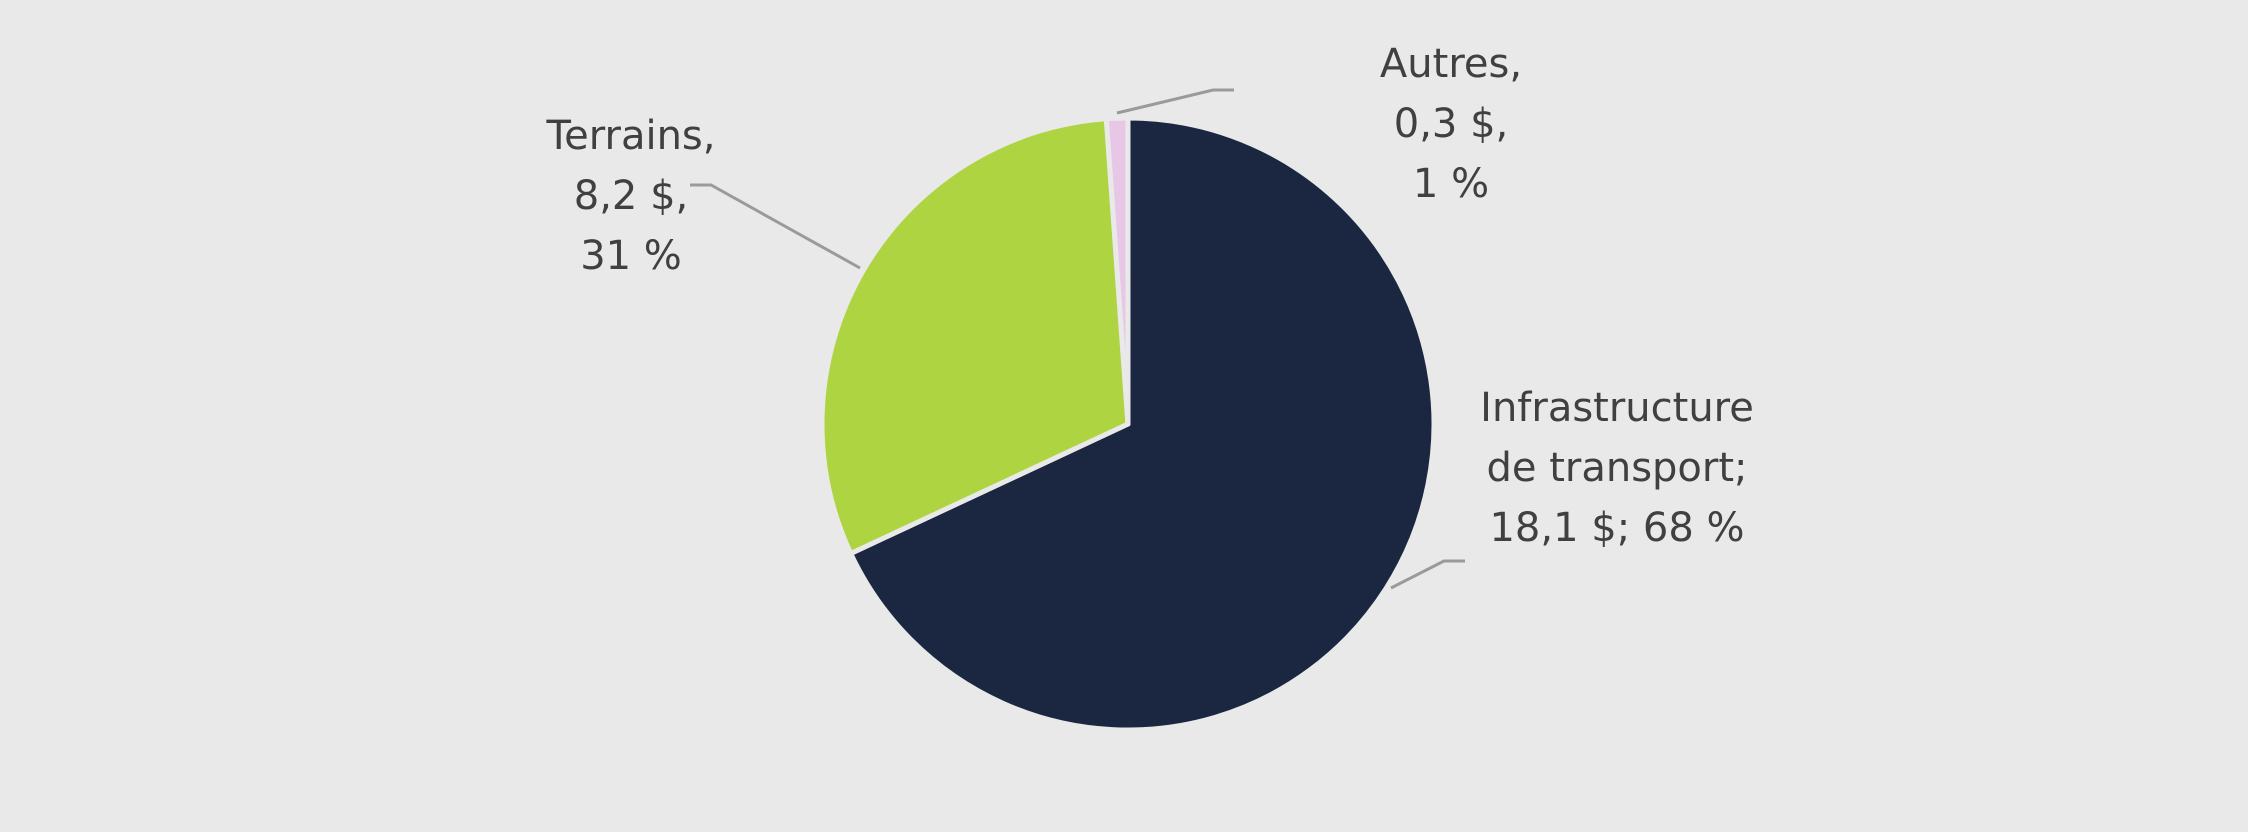 The height and width of the screenshot is (832, 2248). Describe the element at coordinates (1616, 468) in the screenshot. I see `data-label: de transport;` at that location.